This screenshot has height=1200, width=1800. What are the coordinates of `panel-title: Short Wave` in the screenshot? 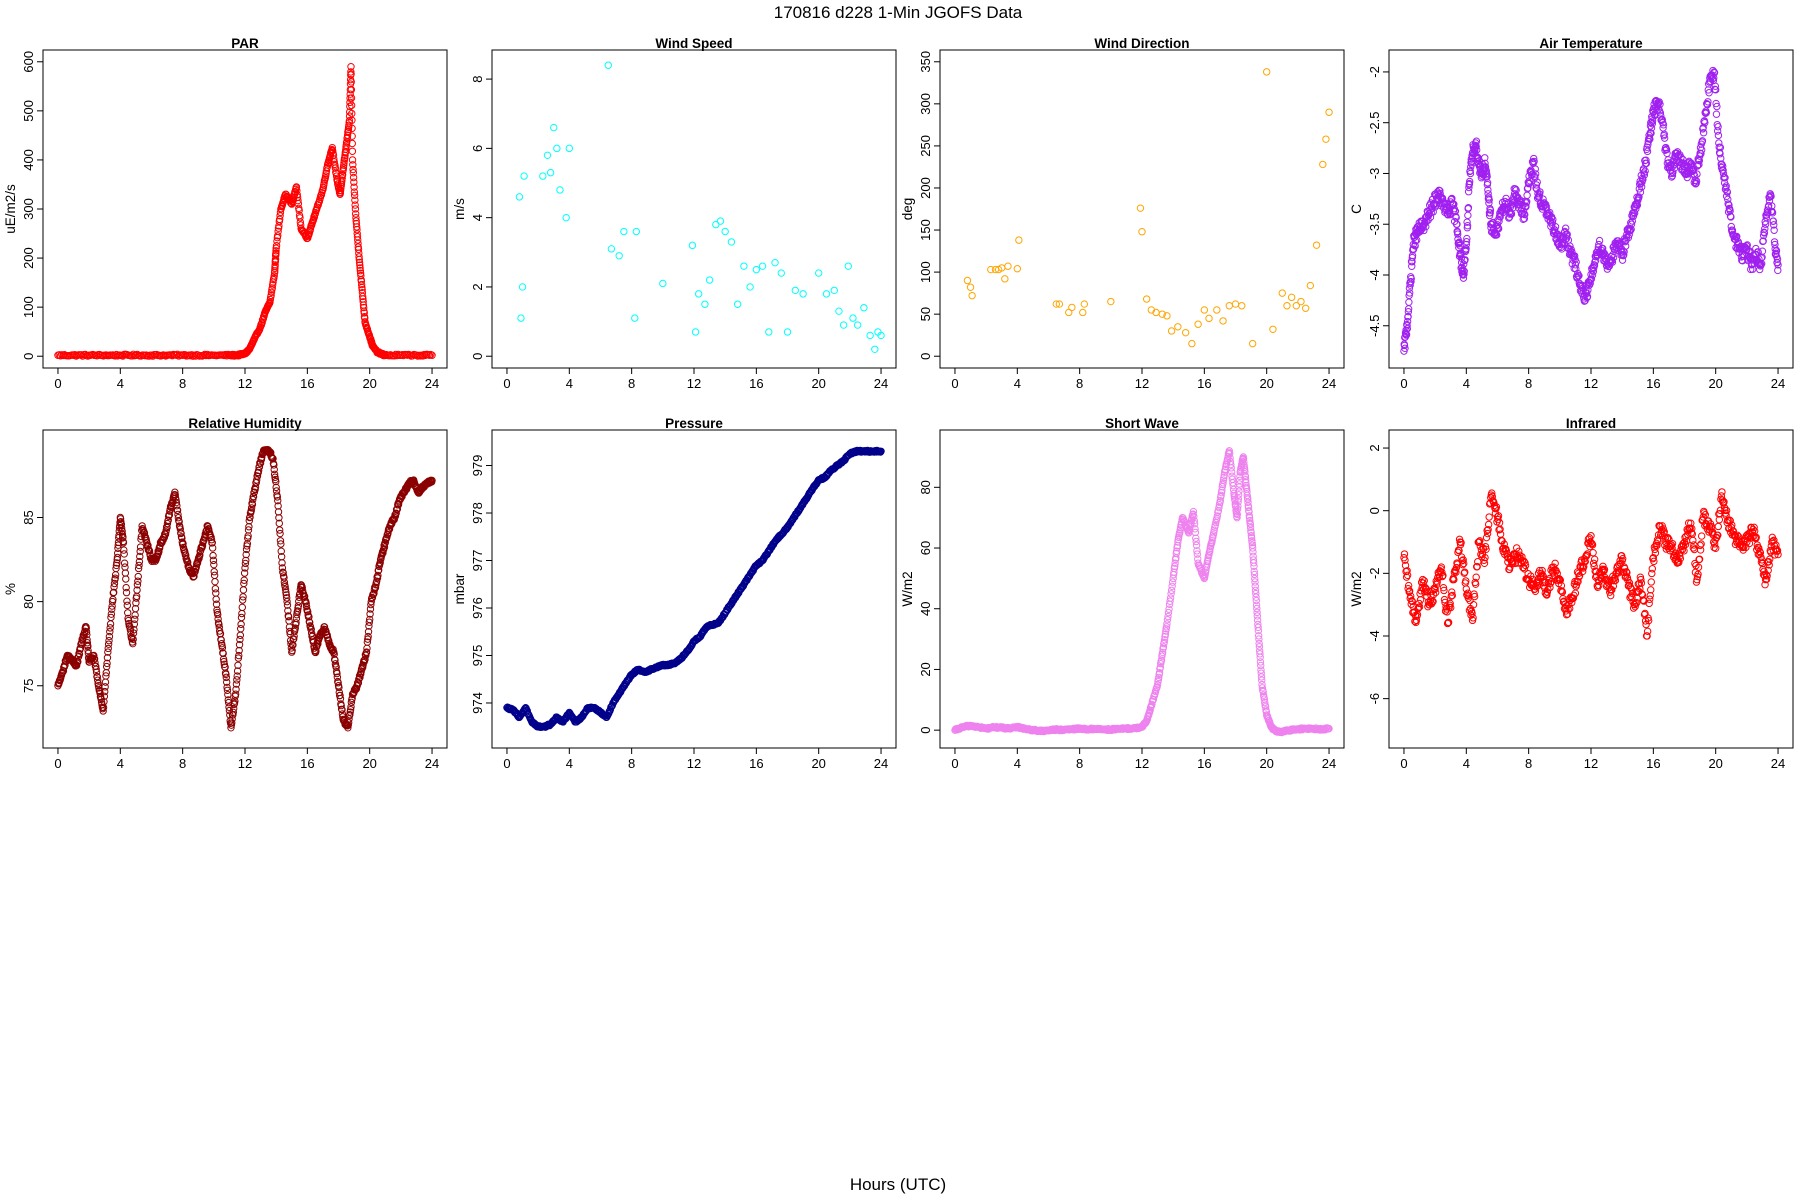 It's located at (1142, 423).